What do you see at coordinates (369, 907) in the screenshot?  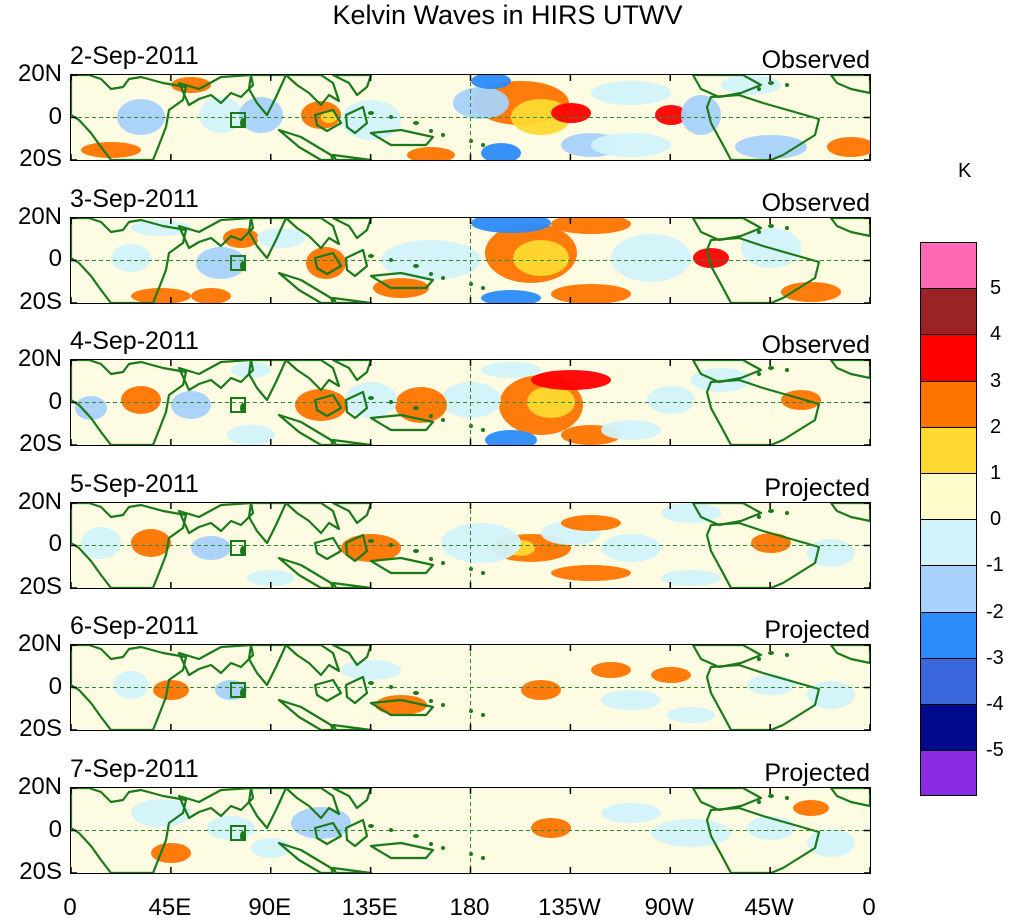 I see `x-tick-label: 135E` at bounding box center [369, 907].